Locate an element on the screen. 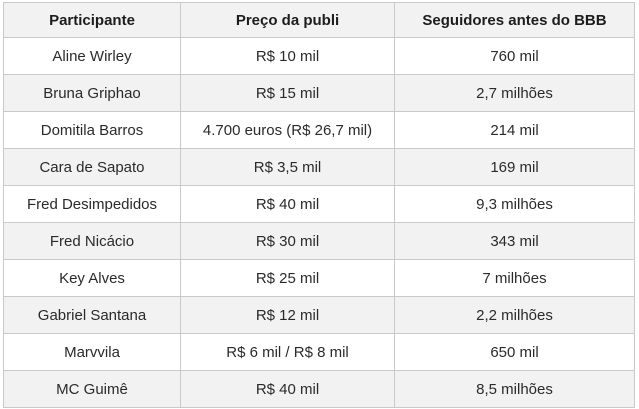  cell-followers: 7 milhões is located at coordinates (514, 278).